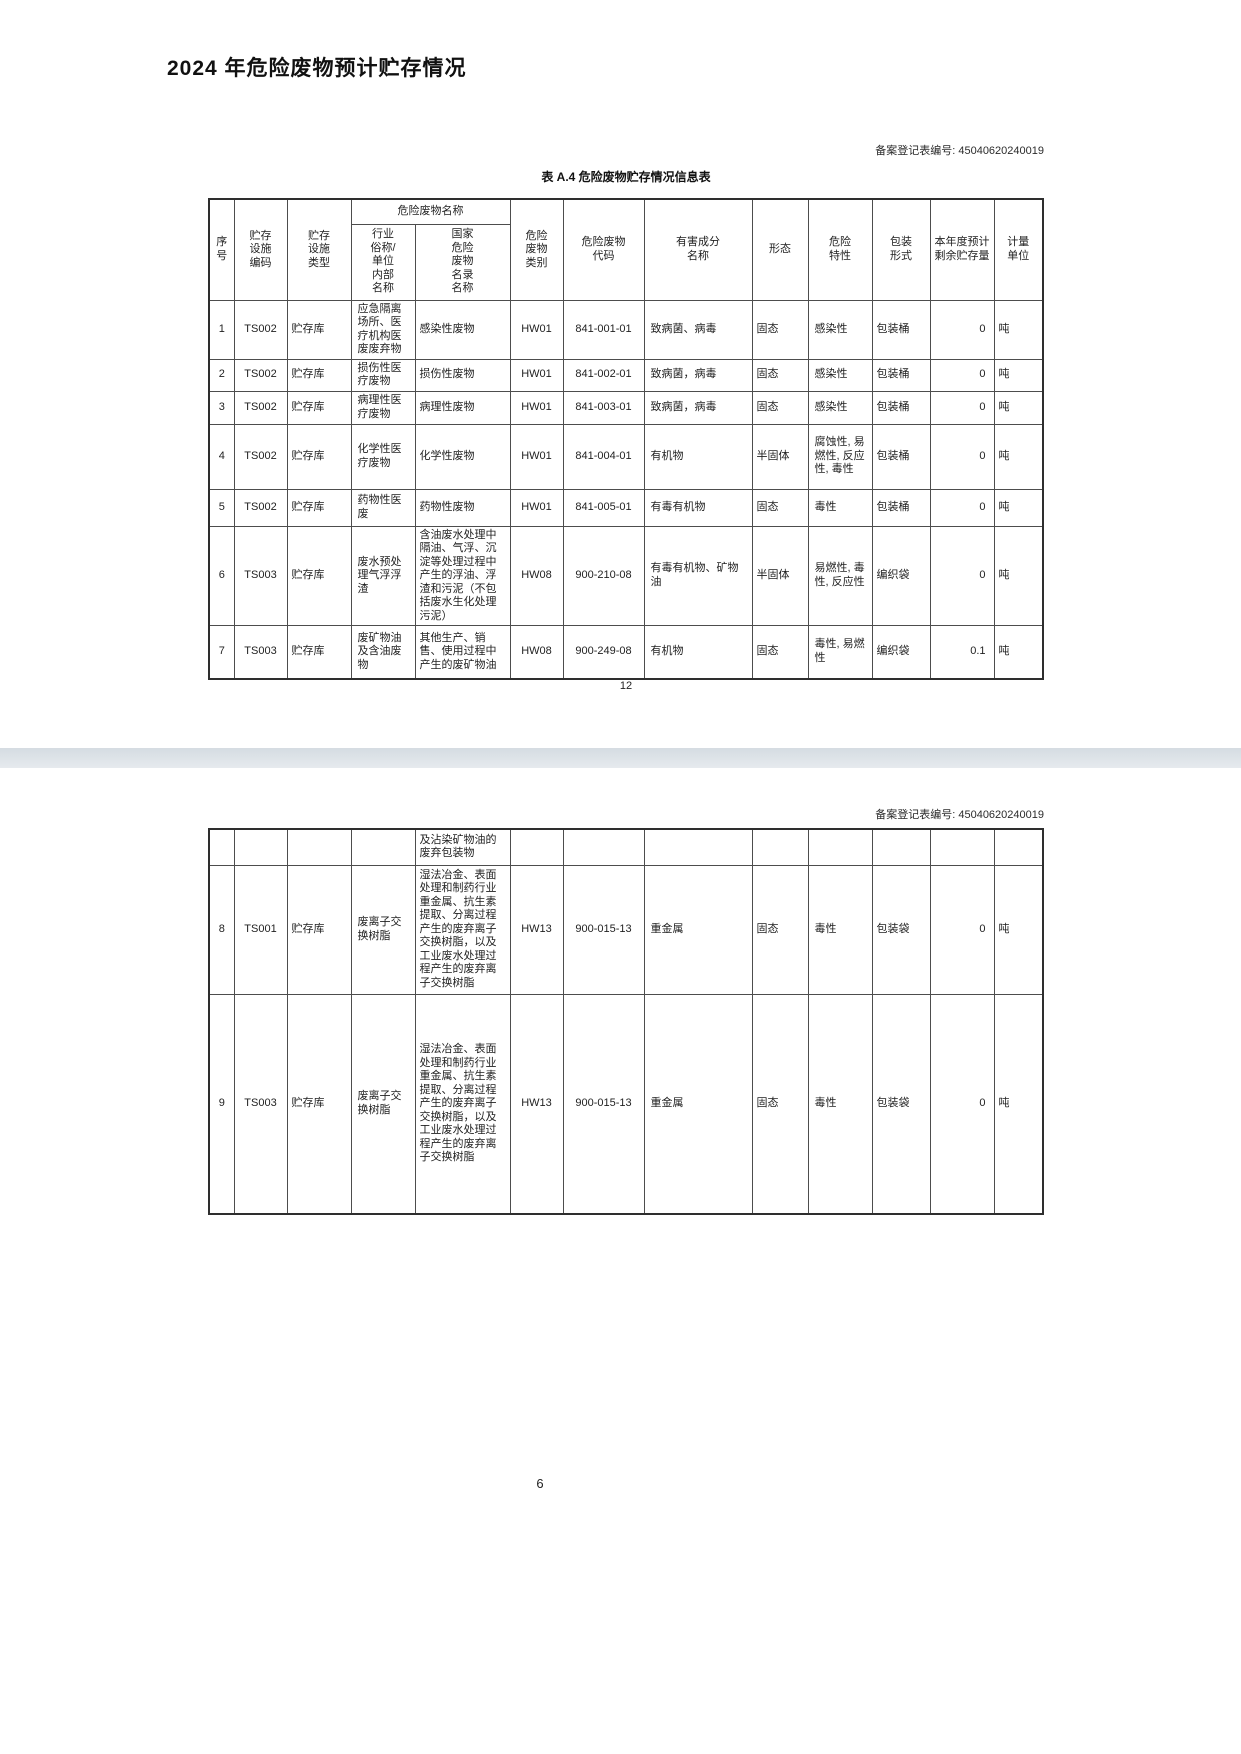 Image resolution: width=1241 pixels, height=1754 pixels. I want to click on table-cell: 重金属, so click(698, 929).